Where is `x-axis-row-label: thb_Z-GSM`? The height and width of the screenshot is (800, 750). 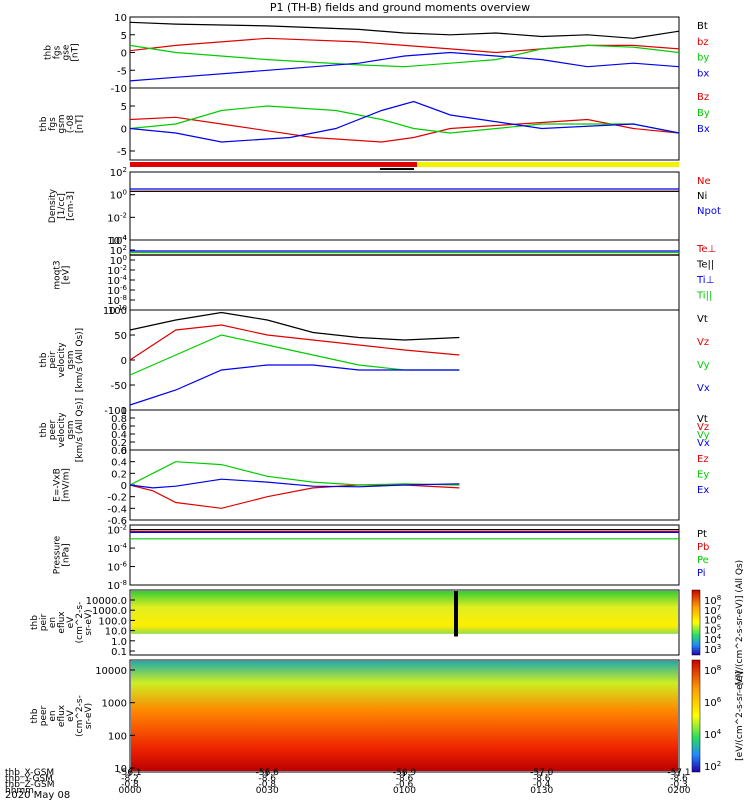 x-axis-row-label: thb_Z-GSM is located at coordinates (29, 785).